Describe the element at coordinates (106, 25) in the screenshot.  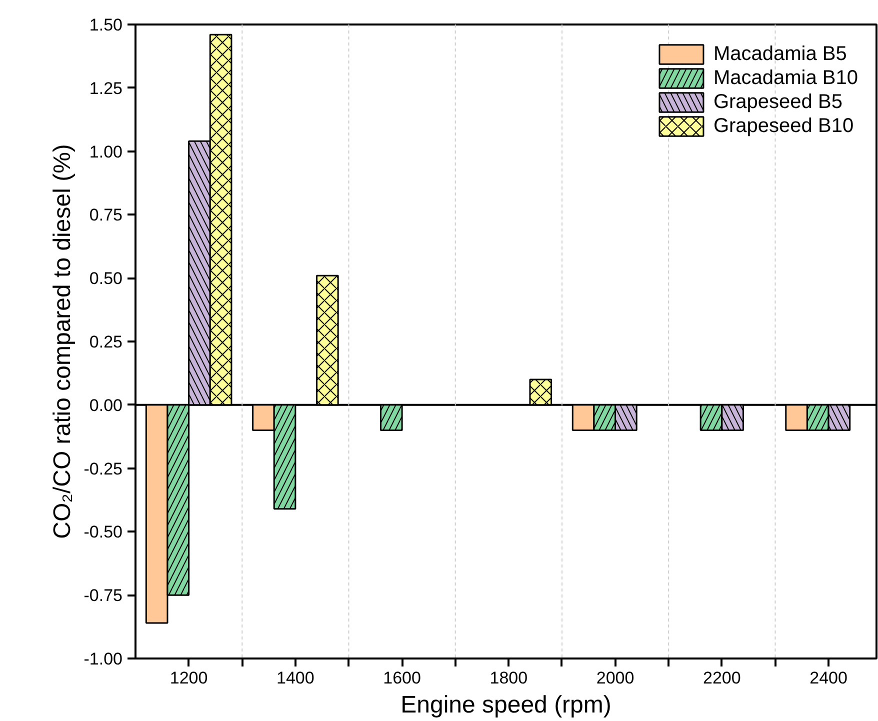
I see `y-tick-label: 1.50` at that location.